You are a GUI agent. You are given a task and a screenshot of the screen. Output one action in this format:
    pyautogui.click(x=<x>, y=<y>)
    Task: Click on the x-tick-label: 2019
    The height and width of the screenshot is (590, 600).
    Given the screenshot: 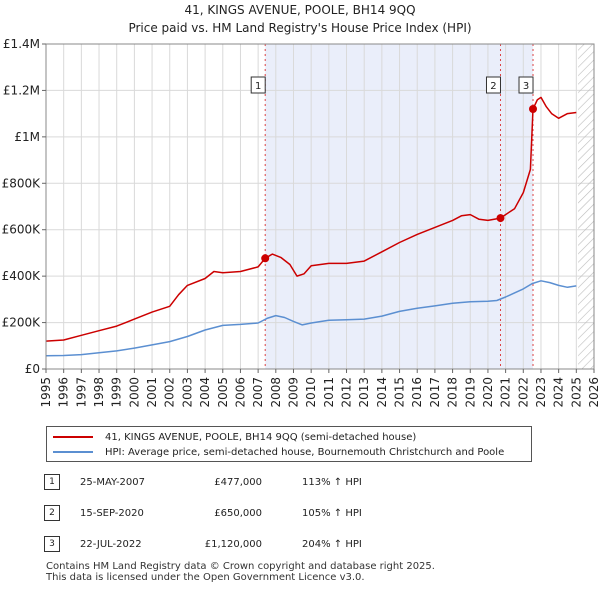 What is the action you would take?
    pyautogui.click(x=470, y=392)
    